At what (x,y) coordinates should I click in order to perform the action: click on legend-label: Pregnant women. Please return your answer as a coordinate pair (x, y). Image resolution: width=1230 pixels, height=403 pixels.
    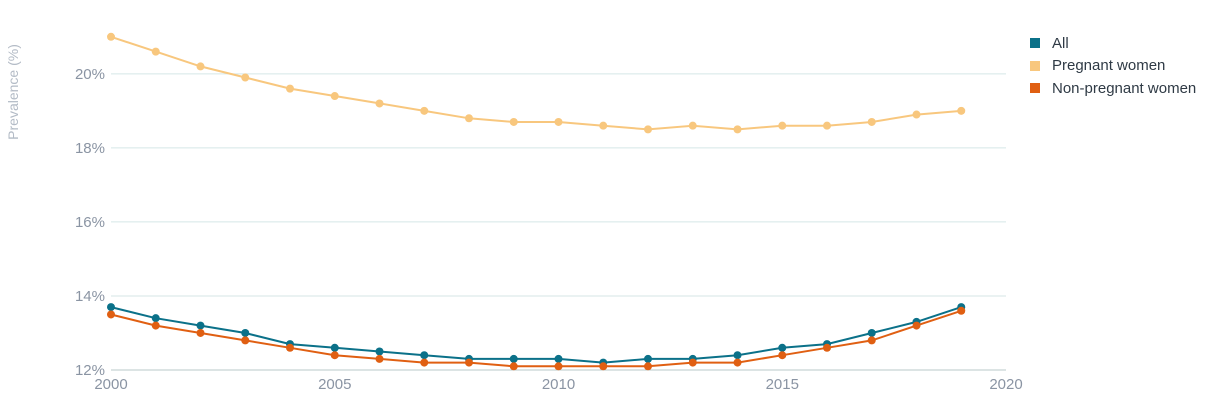
    Looking at the image, I should click on (1109, 66).